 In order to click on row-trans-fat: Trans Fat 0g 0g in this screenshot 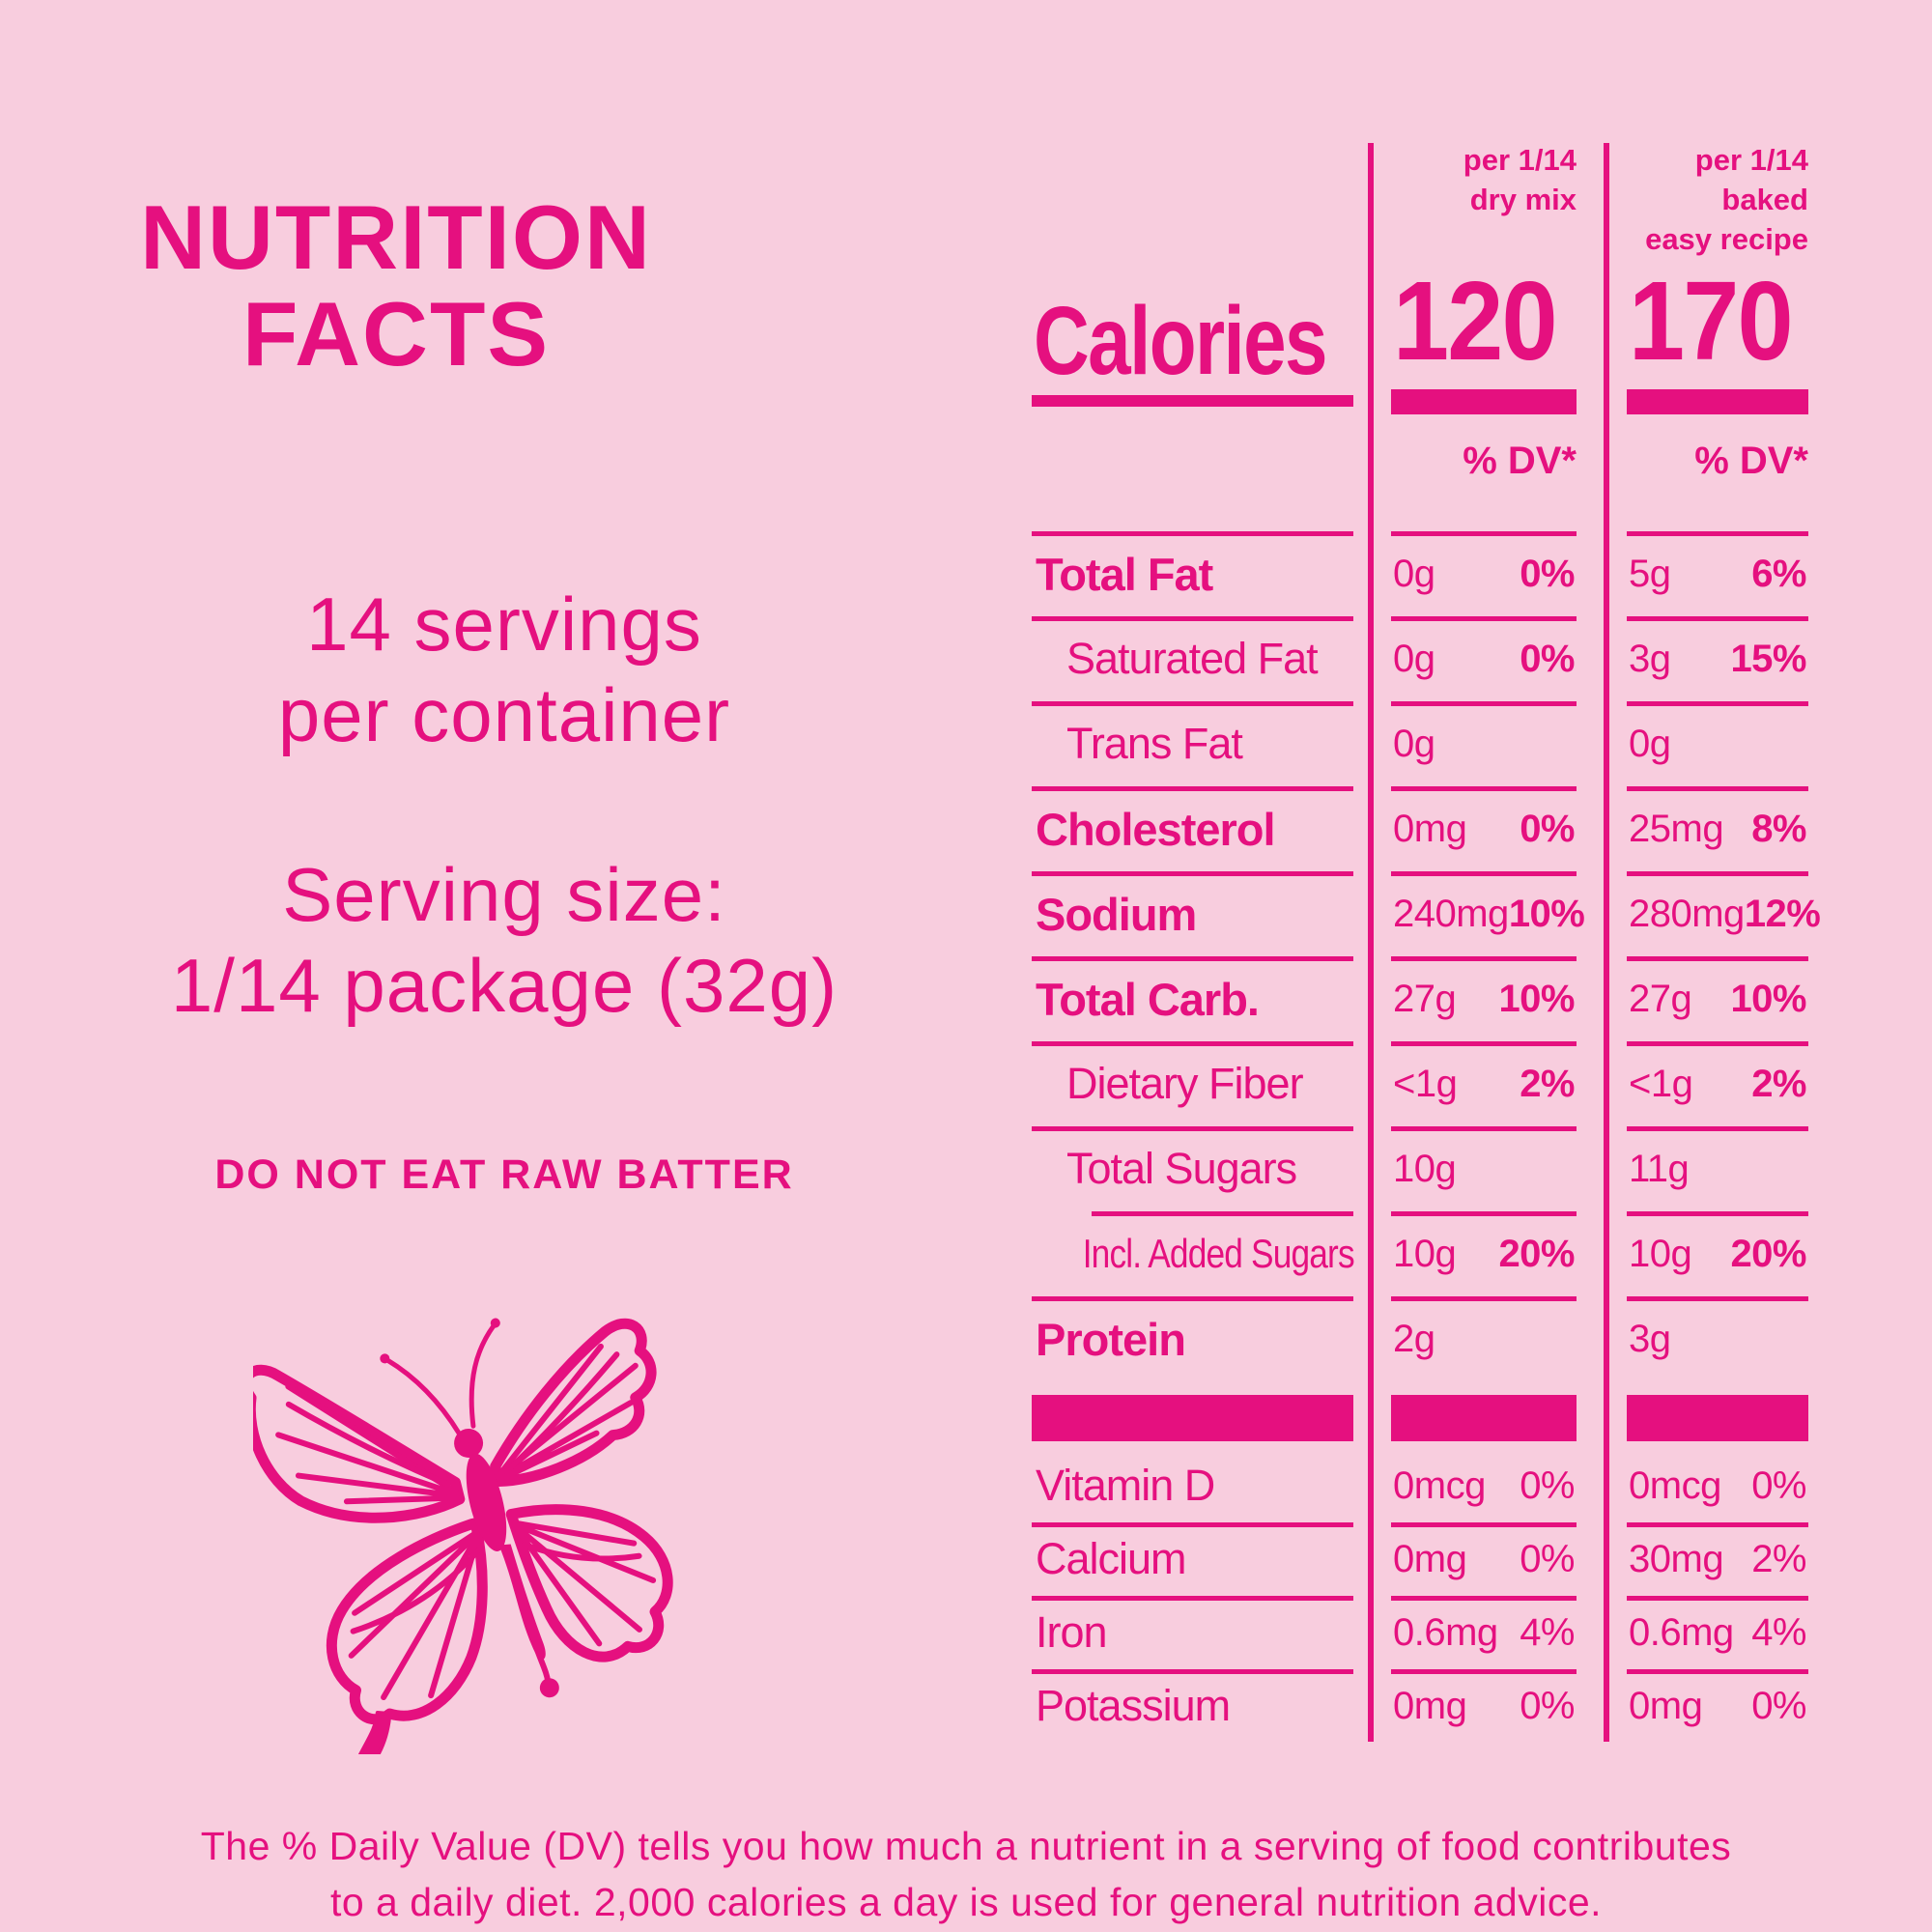, I will do `click(1420, 743)`.